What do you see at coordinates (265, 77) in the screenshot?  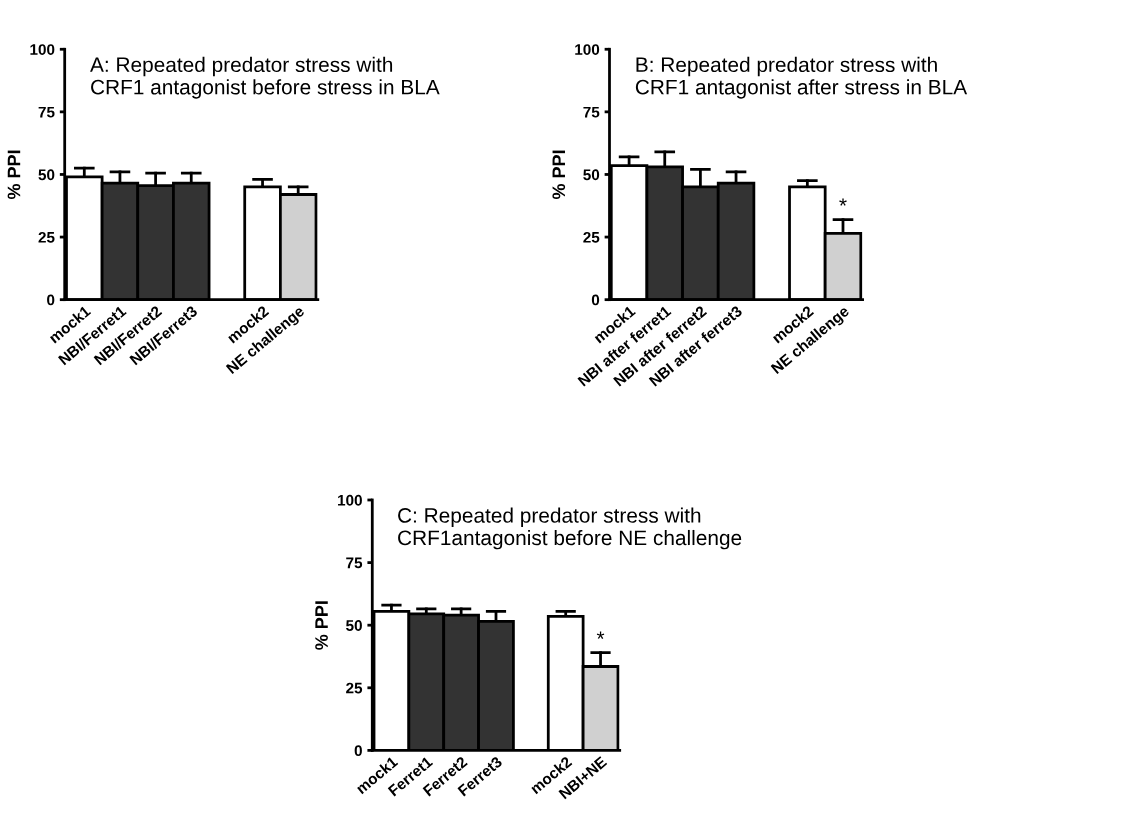 I see `text: A: Repeated predator stress with CRF1 antagonist before stress in BLA` at bounding box center [265, 77].